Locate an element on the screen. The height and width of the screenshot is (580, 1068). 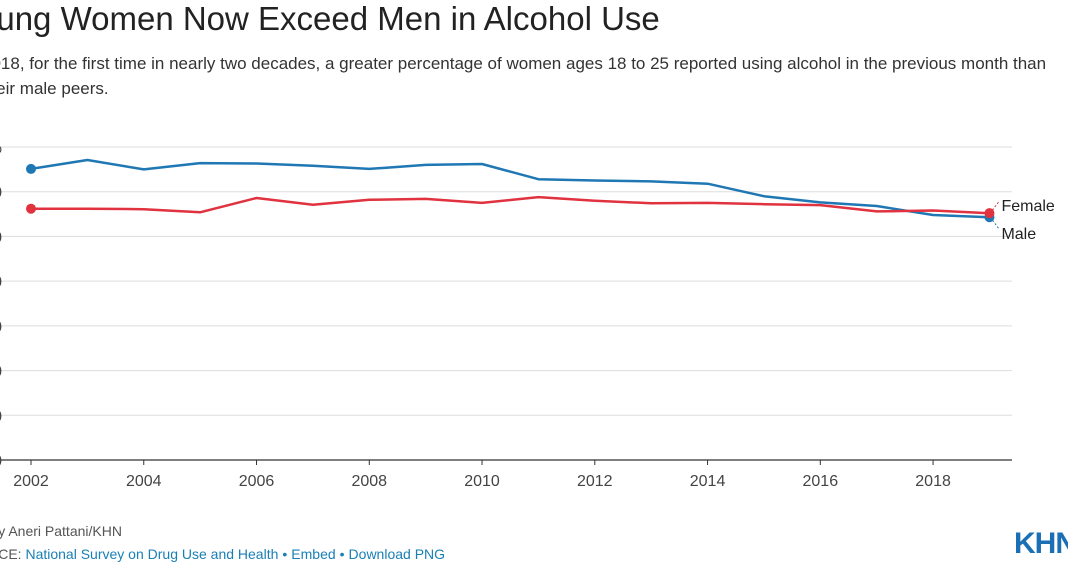
x-tick-label: 2018 is located at coordinates (933, 481).